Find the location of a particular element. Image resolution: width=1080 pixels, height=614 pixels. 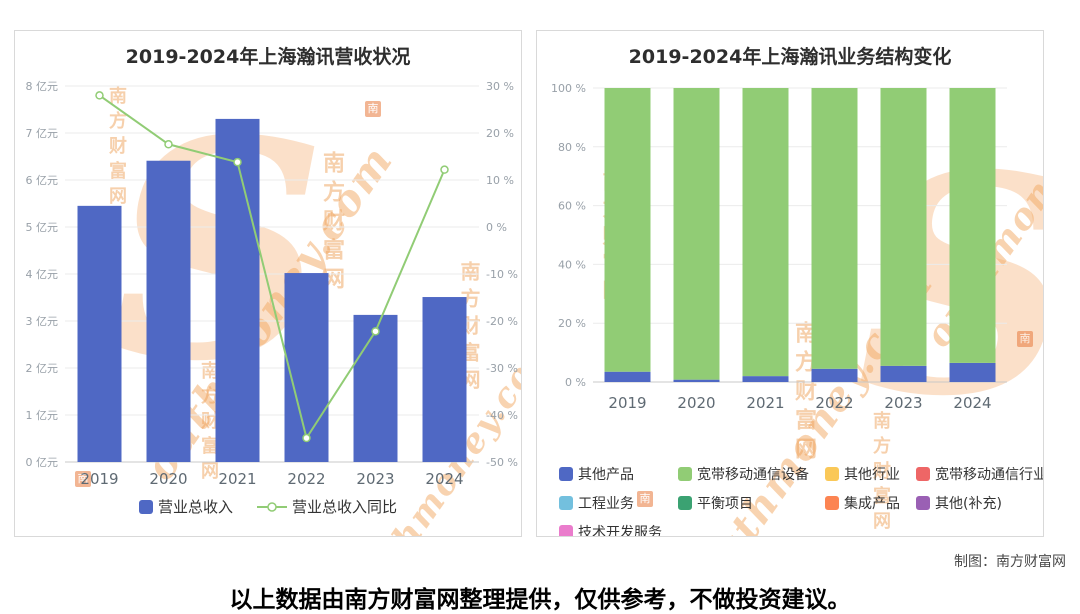

legend-label: 集成产品 is located at coordinates (872, 504).